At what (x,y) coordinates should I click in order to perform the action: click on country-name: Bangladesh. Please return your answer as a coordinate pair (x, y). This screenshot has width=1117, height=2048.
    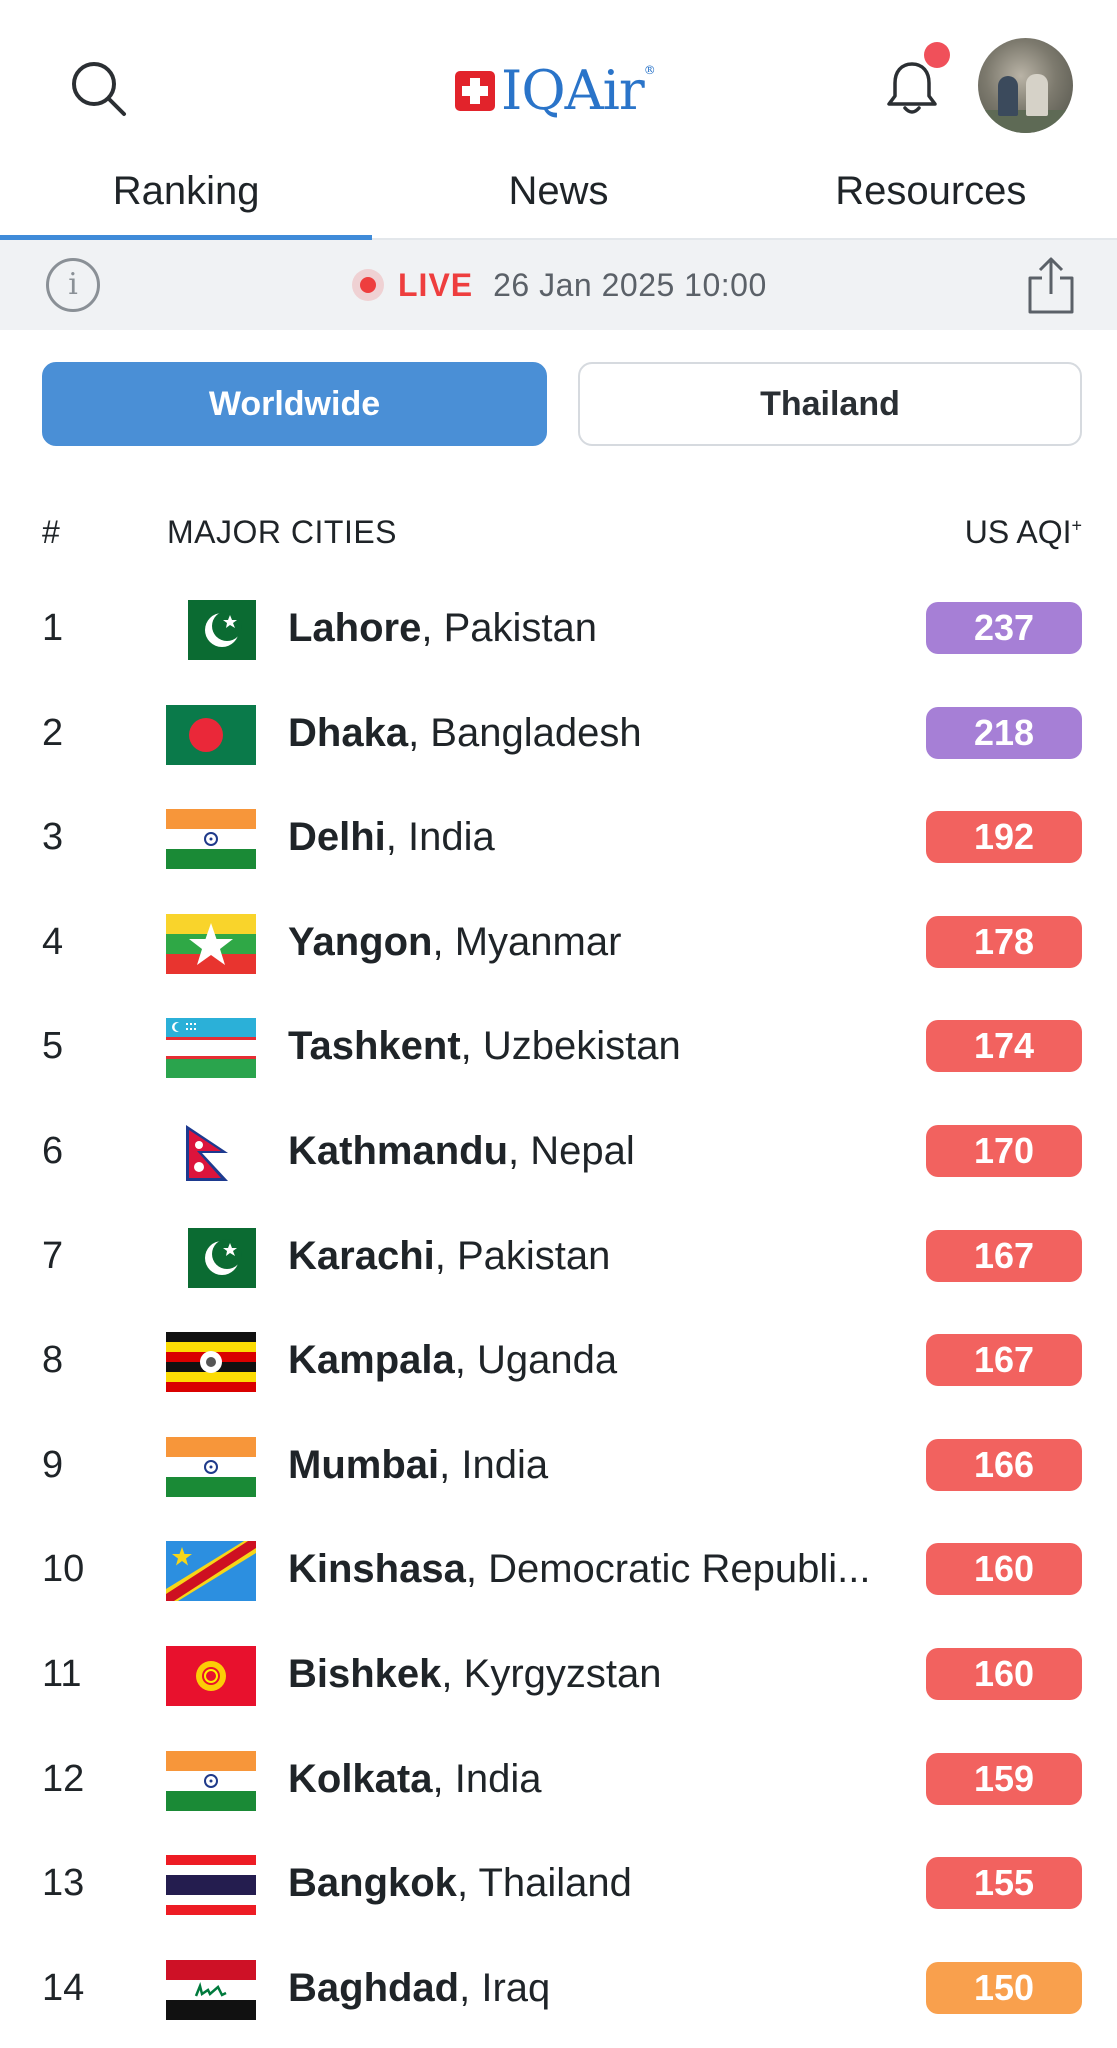
    Looking at the image, I should click on (536, 732).